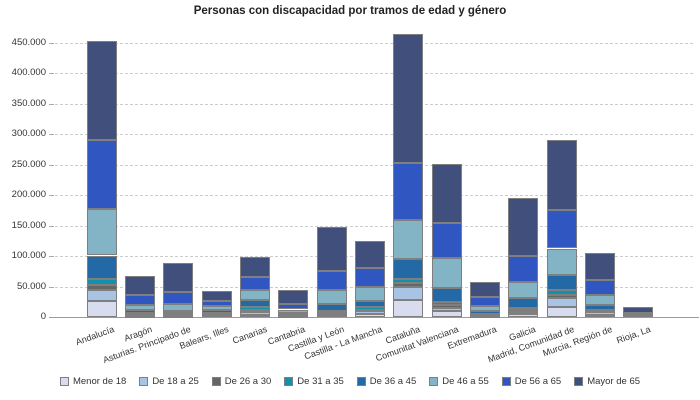 The width and height of the screenshot is (700, 400). What do you see at coordinates (314, 381) in the screenshot?
I see `legend-item-4: De 31 a 35` at bounding box center [314, 381].